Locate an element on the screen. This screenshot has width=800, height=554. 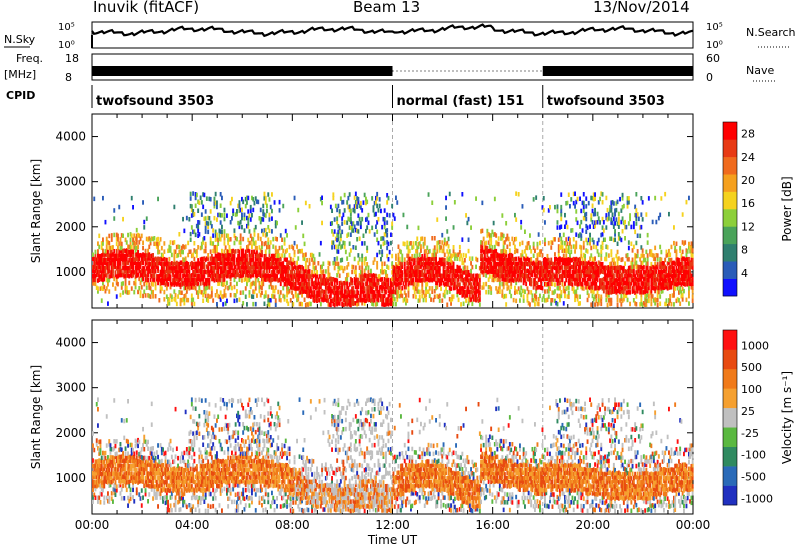
colorbar-tick-label: -100 is located at coordinates (753, 455).